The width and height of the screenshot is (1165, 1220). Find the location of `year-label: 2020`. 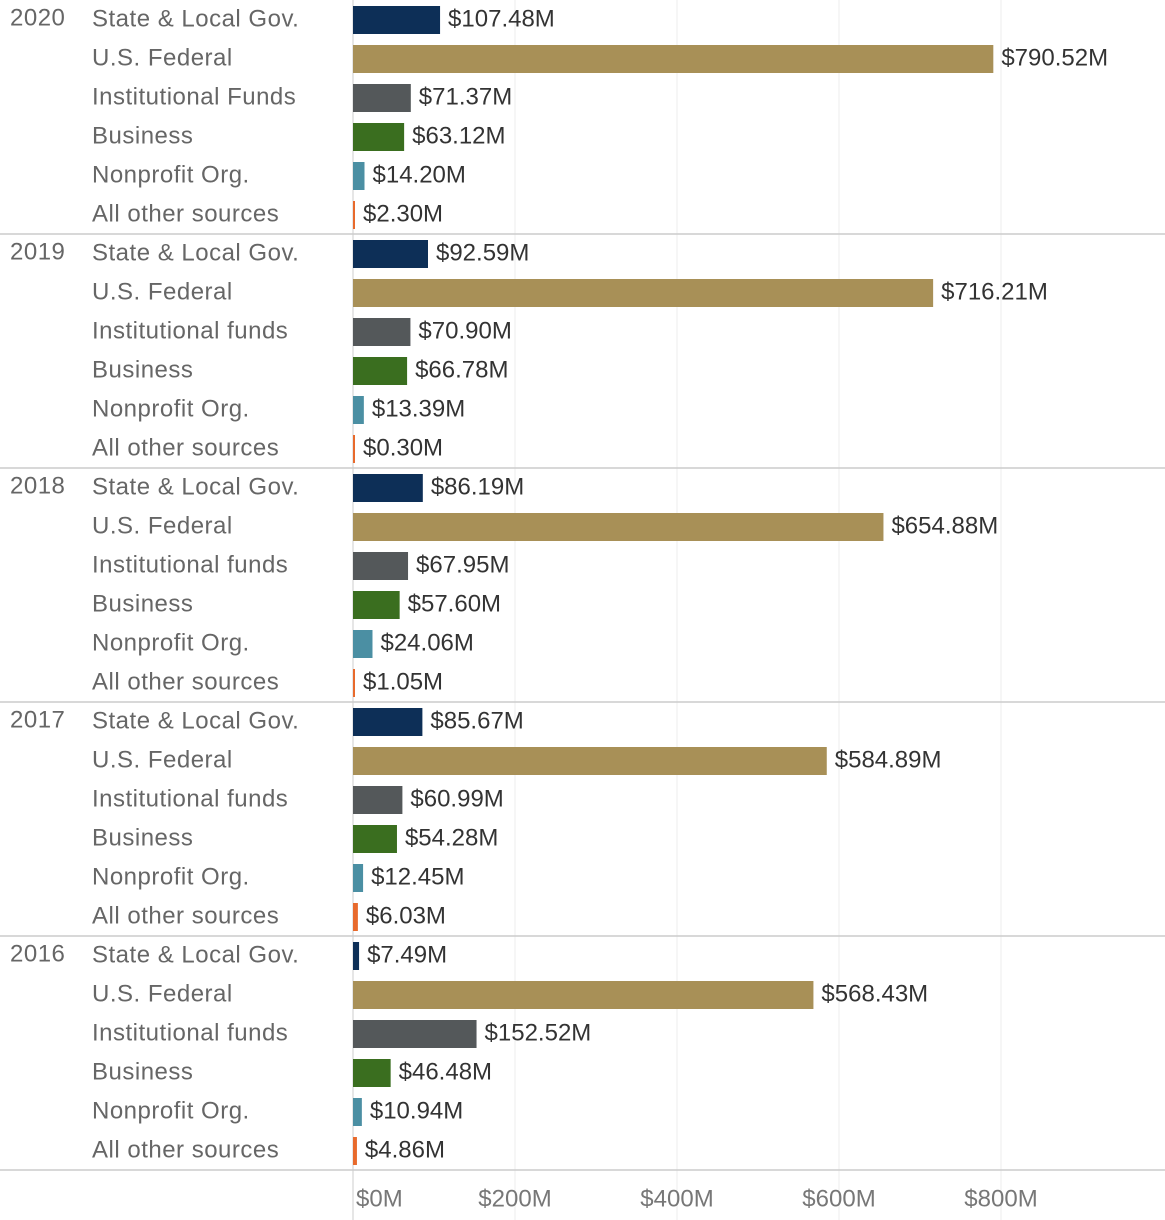

year-label: 2020 is located at coordinates (37, 17).